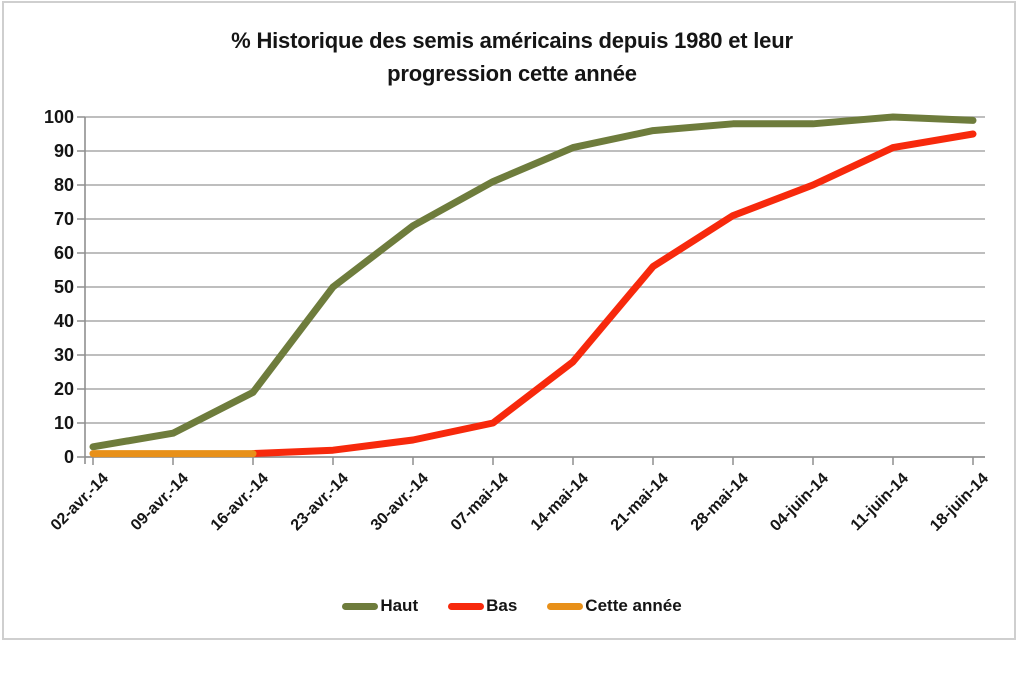 Image resolution: width=1024 pixels, height=686 pixels. I want to click on chart-title-line2: progression cette année, so click(512, 73).